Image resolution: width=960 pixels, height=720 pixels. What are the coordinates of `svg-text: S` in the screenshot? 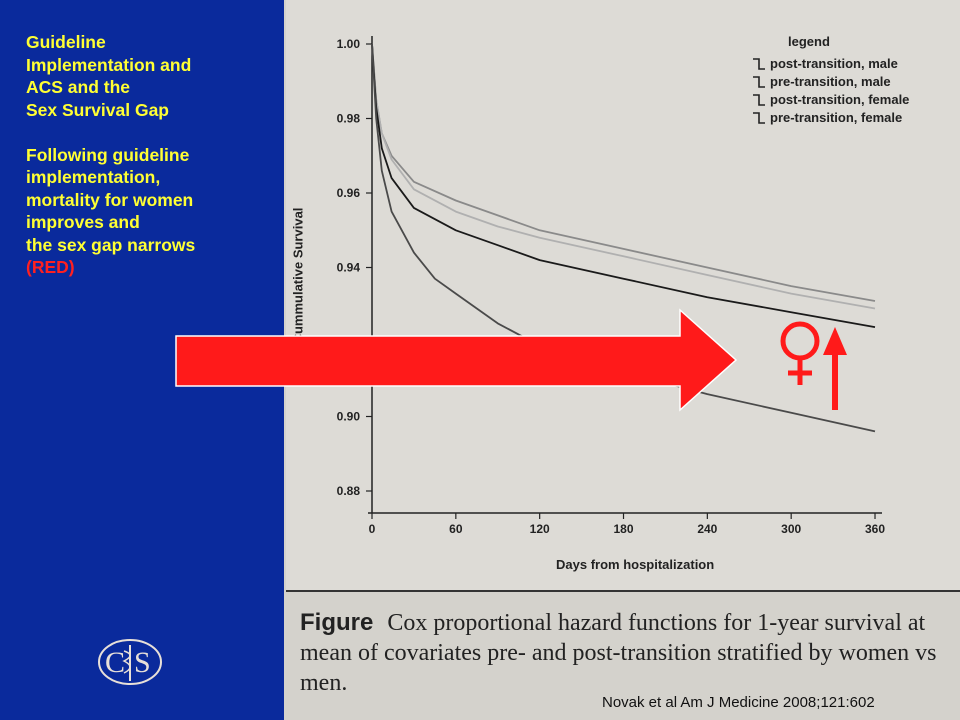 It's located at (142, 662).